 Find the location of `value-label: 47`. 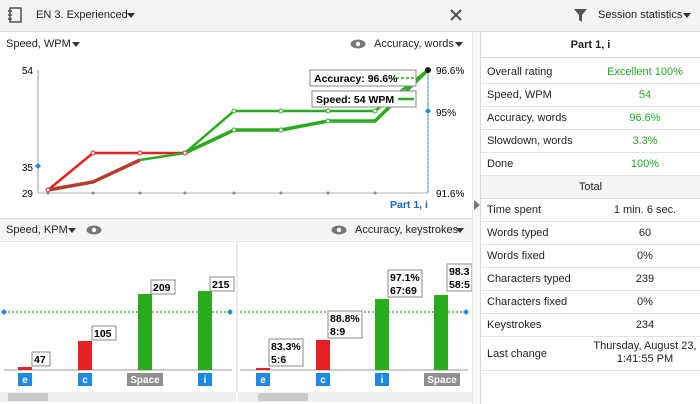

value-label: 47 is located at coordinates (40, 360).